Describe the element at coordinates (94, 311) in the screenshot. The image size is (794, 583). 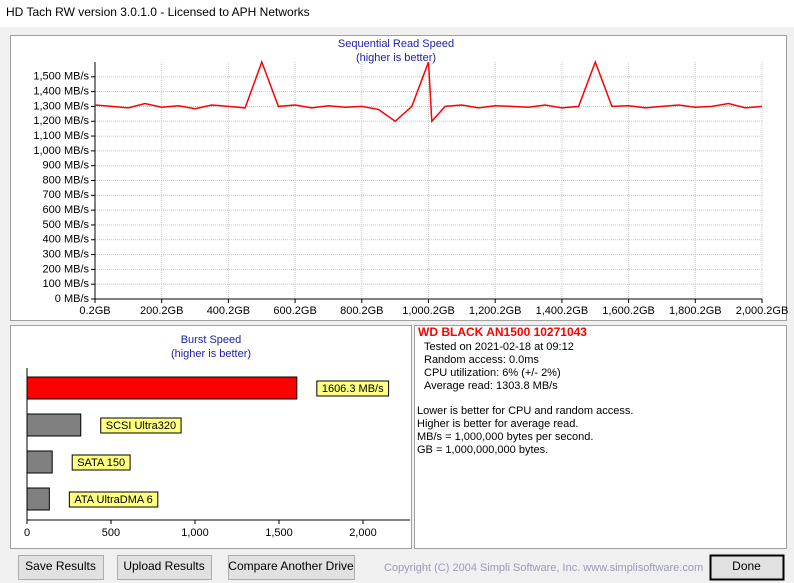
I see `x-tick-label: 0.2GB` at that location.